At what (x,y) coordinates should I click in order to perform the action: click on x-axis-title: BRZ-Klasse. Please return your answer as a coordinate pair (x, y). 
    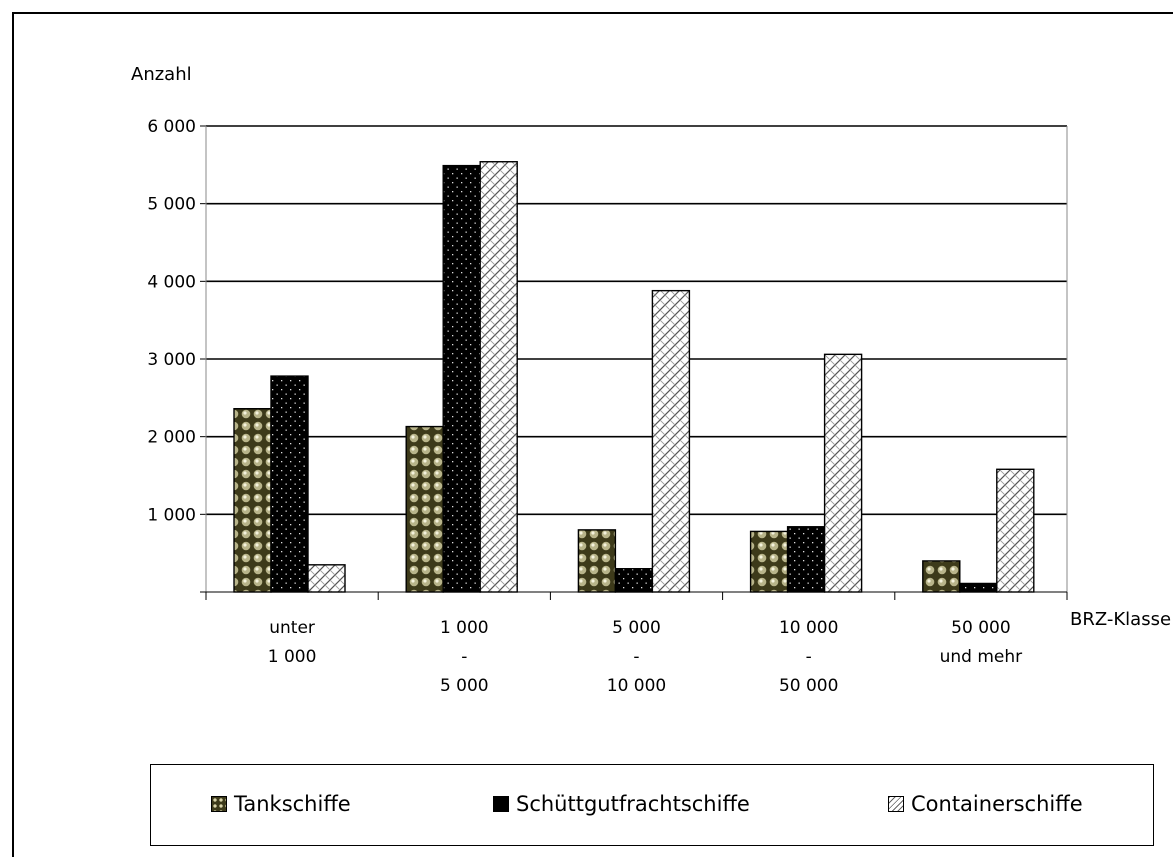
    Looking at the image, I should click on (1120, 619).